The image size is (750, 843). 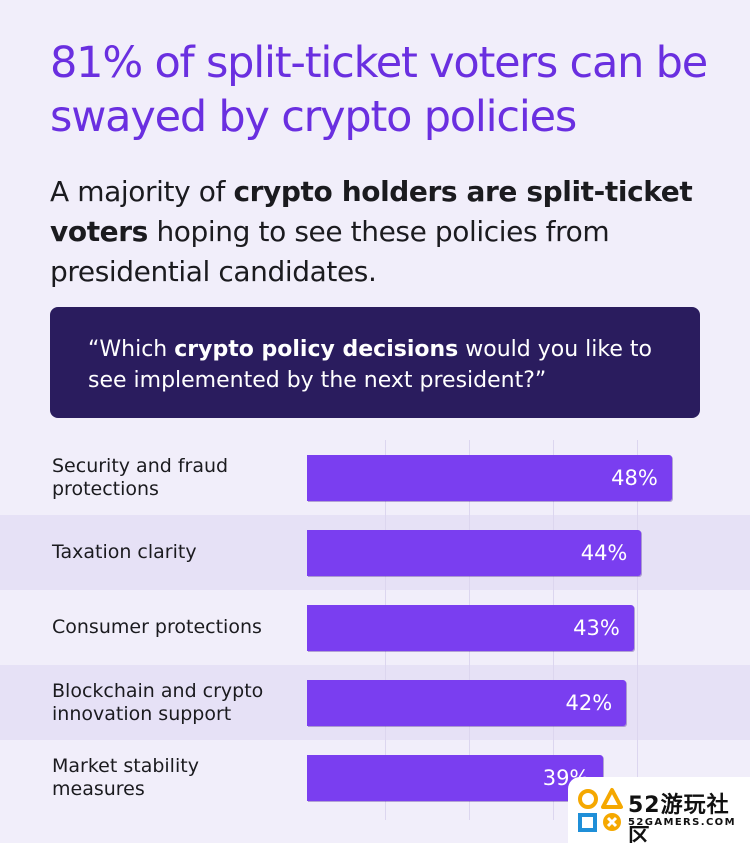 I want to click on category-label: Taxation clarity, so click(x=124, y=552).